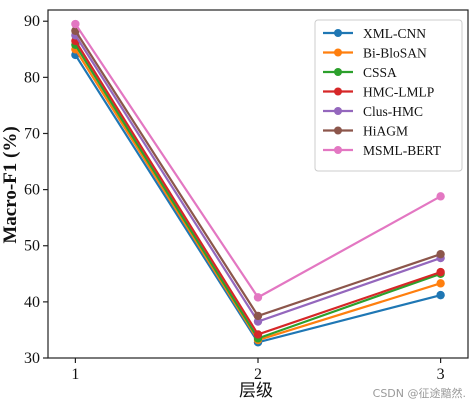 This screenshot has height=405, width=474. I want to click on x-axis-ticks: 1 2 3, so click(258, 370).